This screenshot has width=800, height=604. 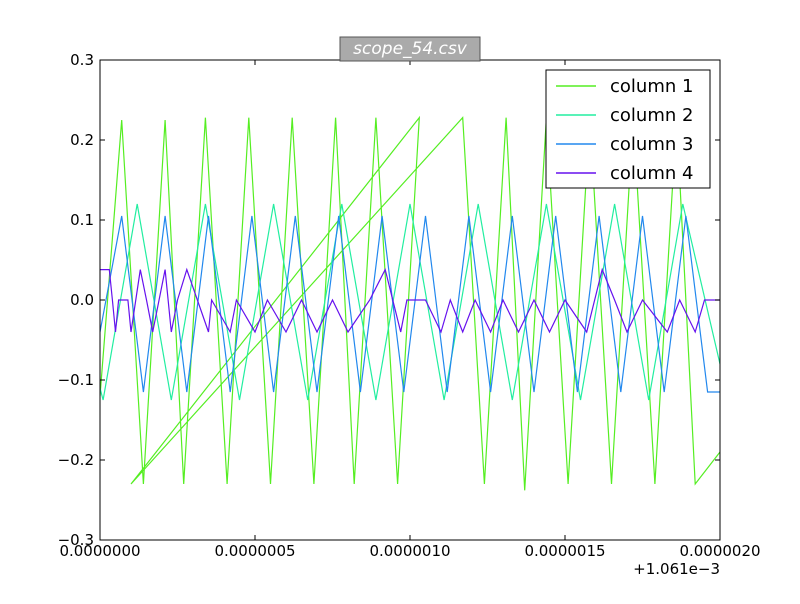 What do you see at coordinates (651, 144) in the screenshot?
I see `legend-label-column-3: column 3` at bounding box center [651, 144].